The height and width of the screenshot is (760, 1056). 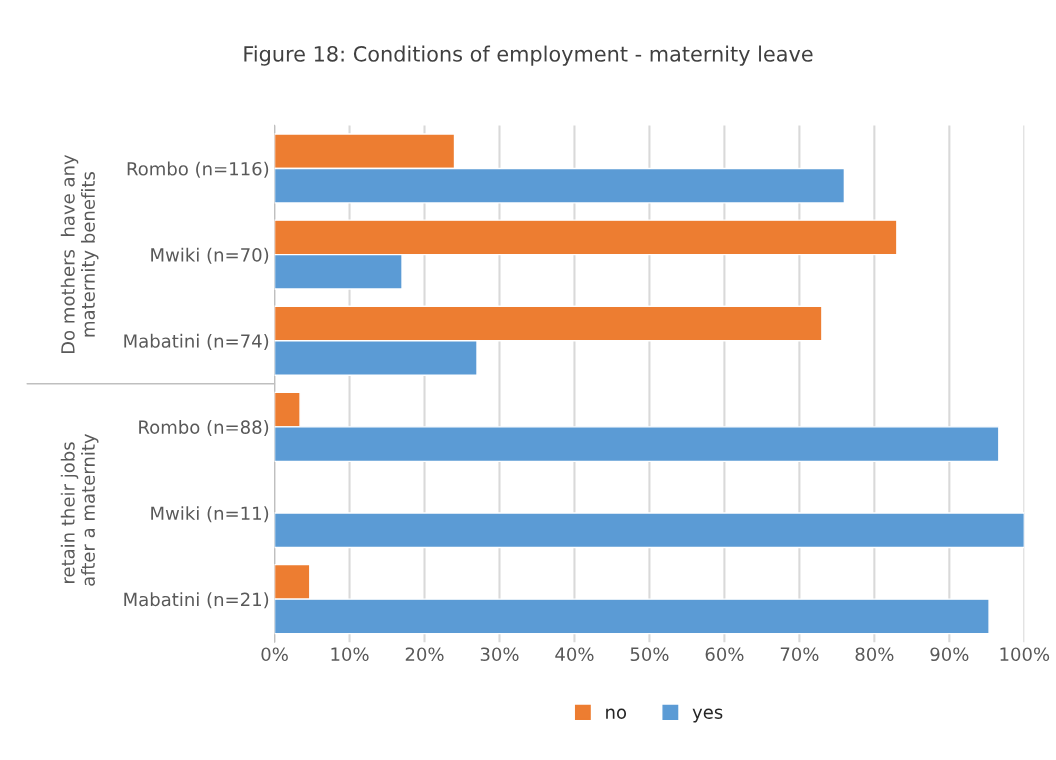 I want to click on x-tick-label: 50%, so click(x=649, y=654).